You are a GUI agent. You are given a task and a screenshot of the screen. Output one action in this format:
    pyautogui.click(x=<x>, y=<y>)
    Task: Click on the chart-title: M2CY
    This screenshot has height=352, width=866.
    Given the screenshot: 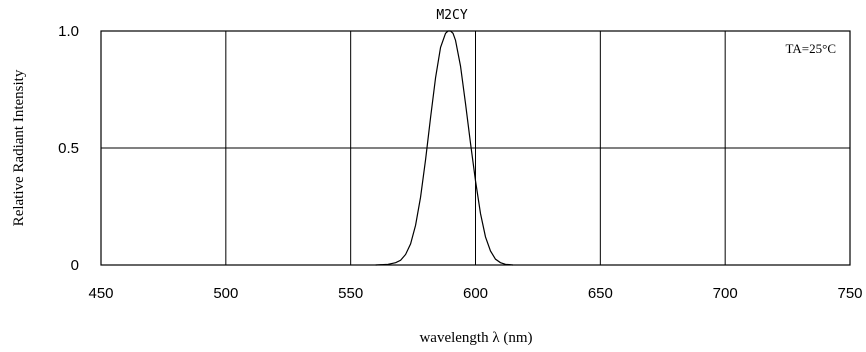 What is the action you would take?
    pyautogui.click(x=451, y=15)
    